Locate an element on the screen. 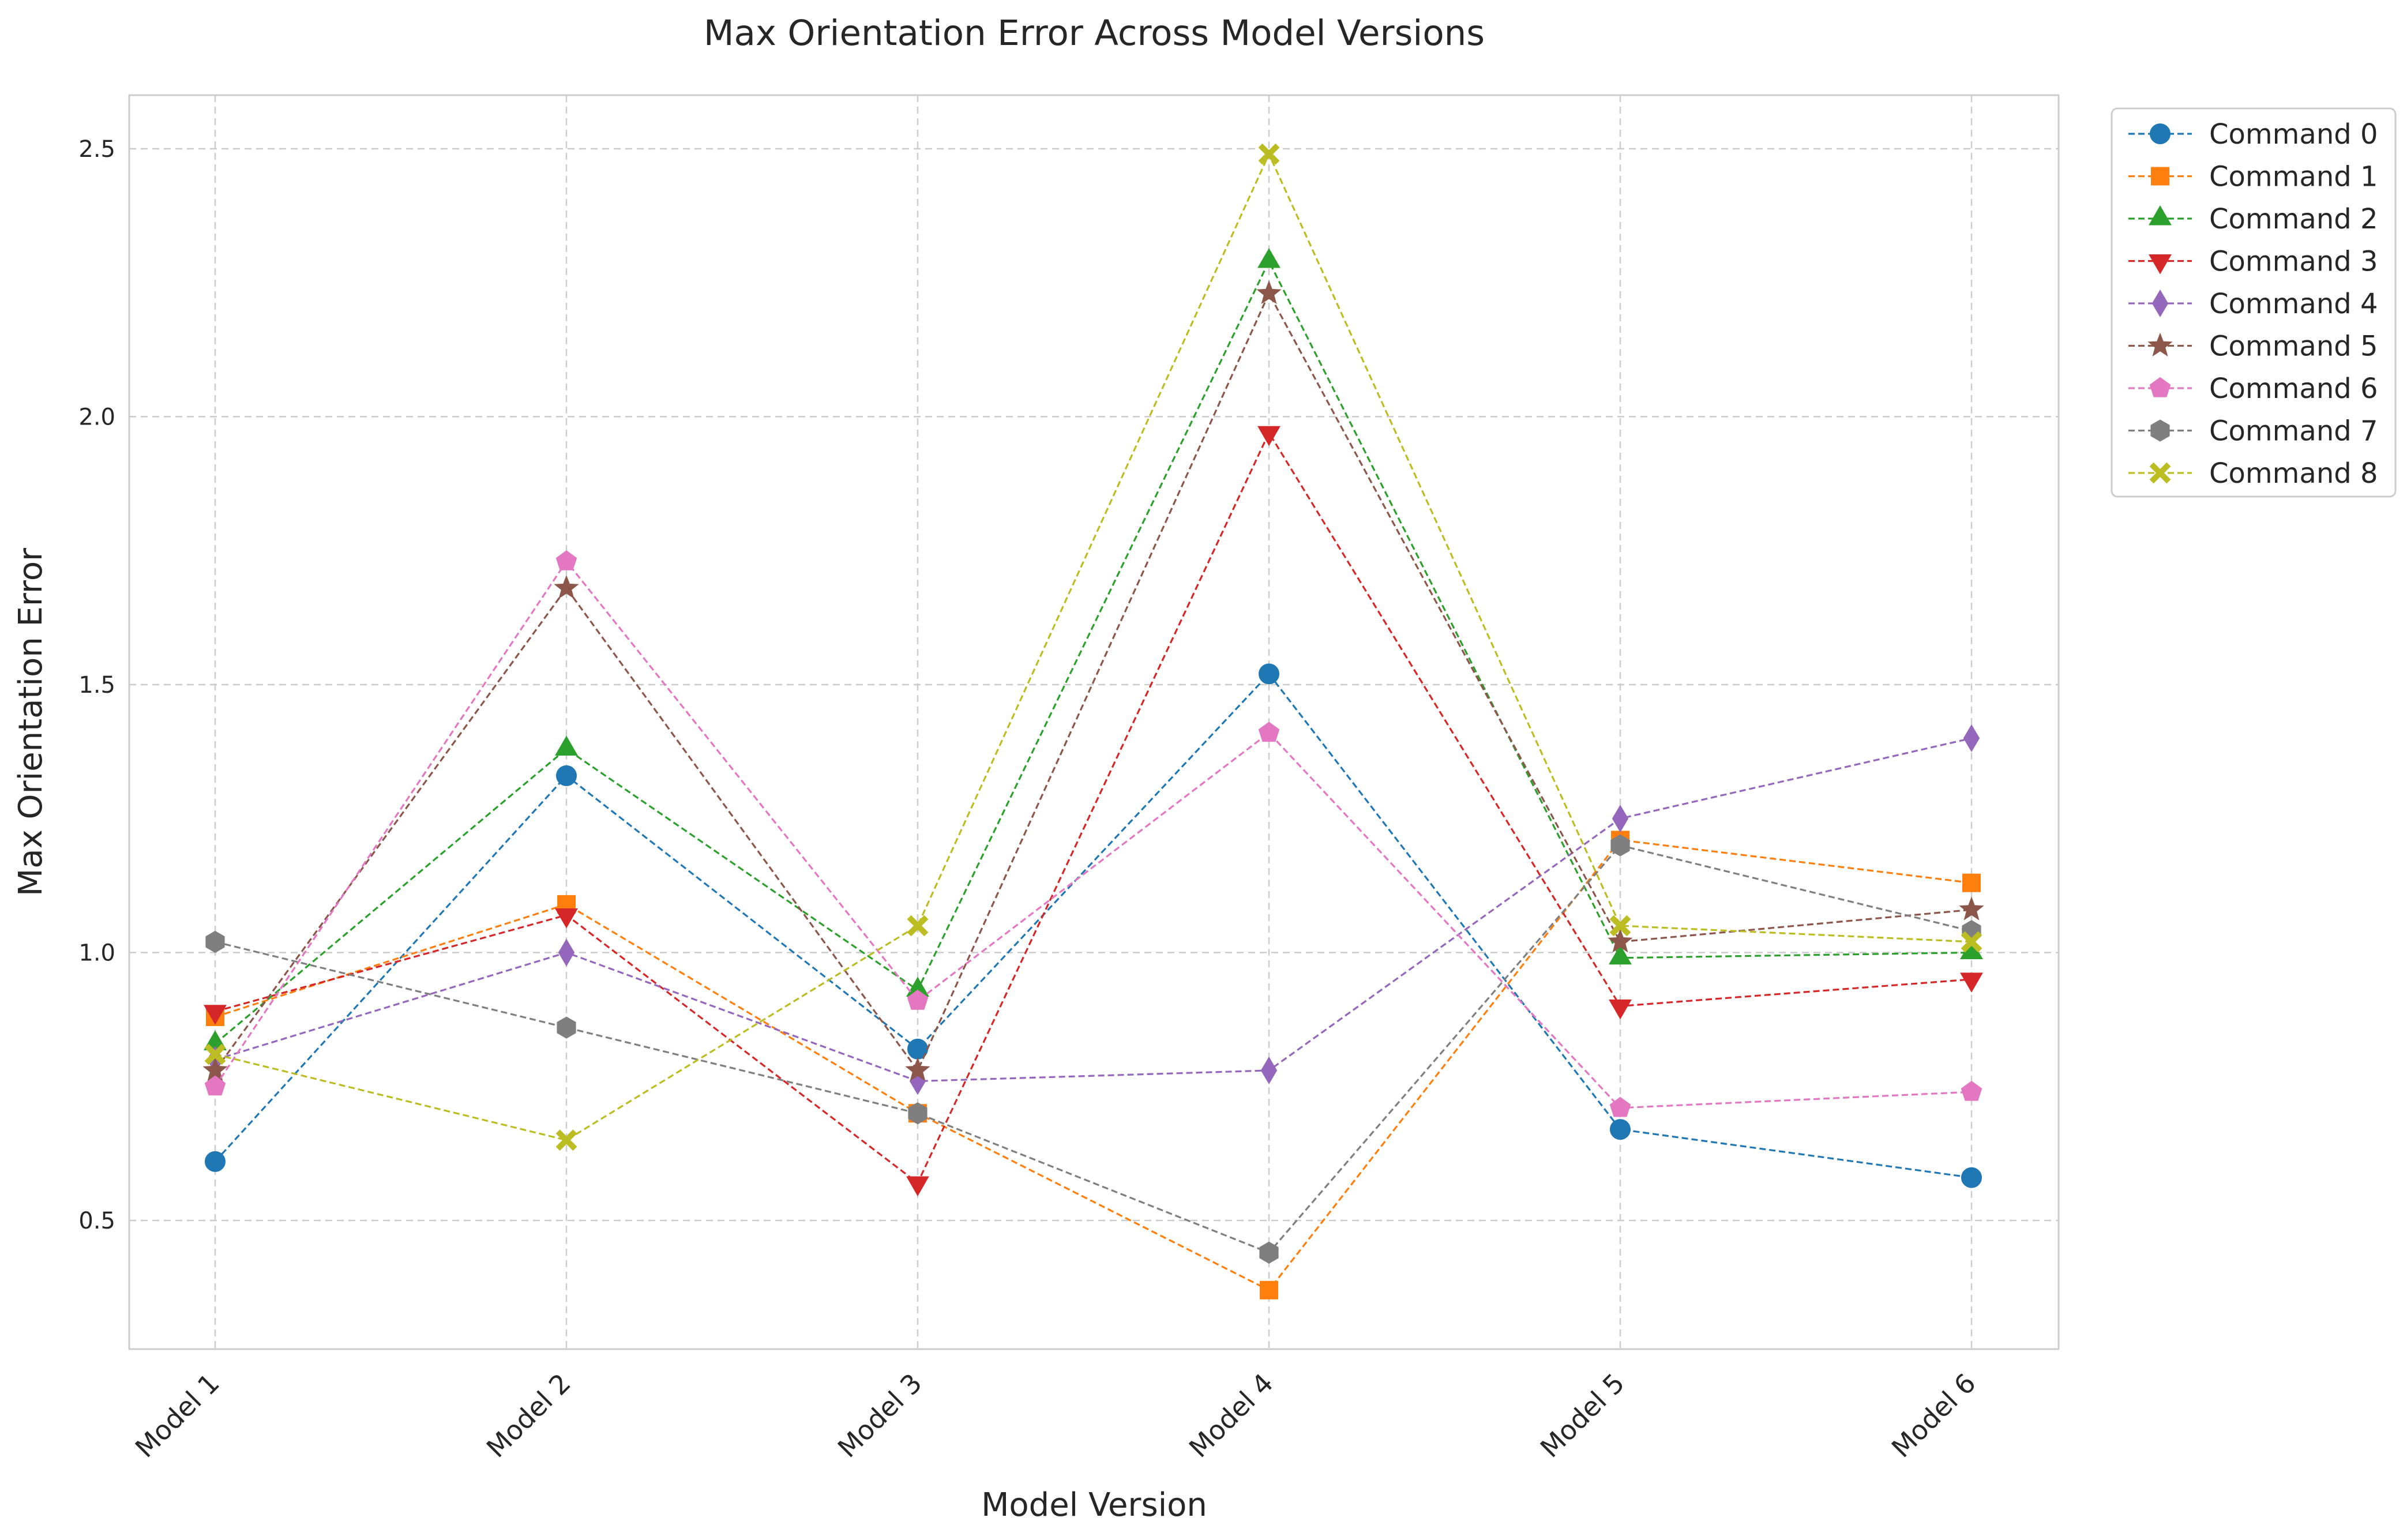 This screenshot has width=2407, height=1540. legend-item: Command 5 is located at coordinates (2253, 346).